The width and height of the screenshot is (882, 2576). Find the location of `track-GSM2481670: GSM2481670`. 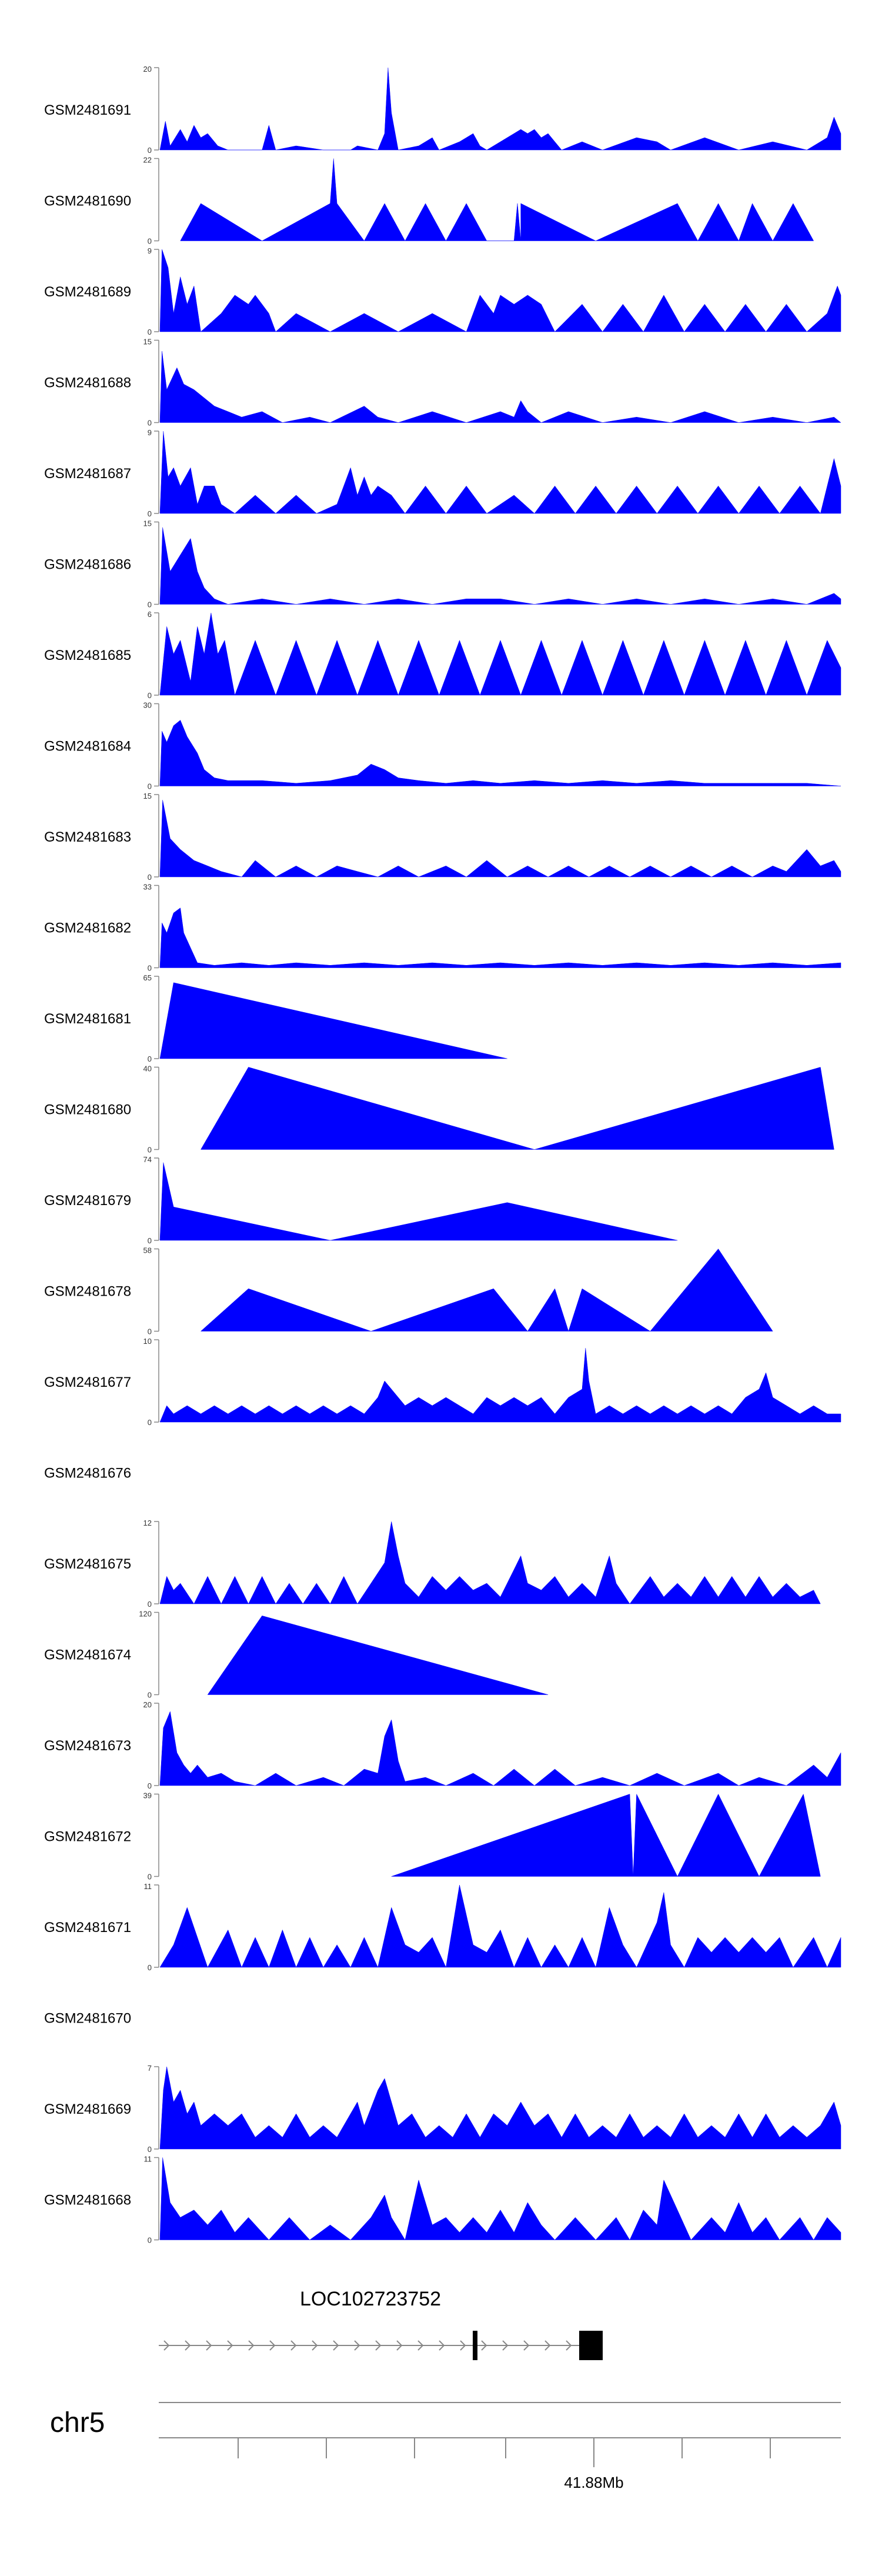

track-GSM2481670: GSM2481670 is located at coordinates (87, 2019).